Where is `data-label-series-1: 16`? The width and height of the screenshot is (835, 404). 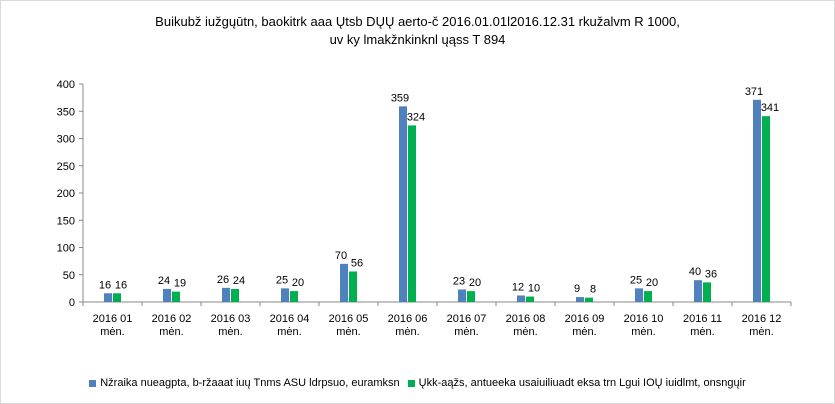
data-label-series-1: 16 is located at coordinates (105, 285).